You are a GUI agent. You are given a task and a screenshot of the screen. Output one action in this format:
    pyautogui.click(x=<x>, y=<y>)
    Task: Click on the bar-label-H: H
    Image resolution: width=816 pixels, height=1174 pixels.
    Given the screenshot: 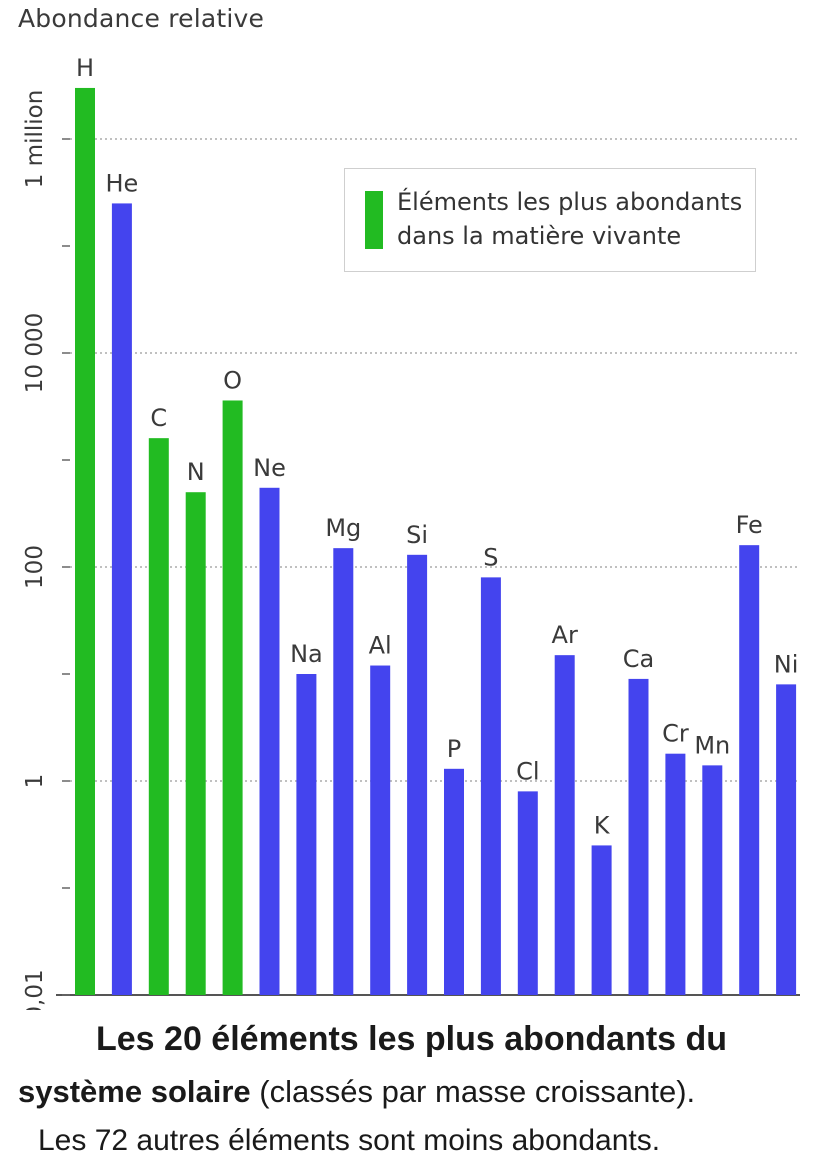 What is the action you would take?
    pyautogui.click(x=85, y=68)
    